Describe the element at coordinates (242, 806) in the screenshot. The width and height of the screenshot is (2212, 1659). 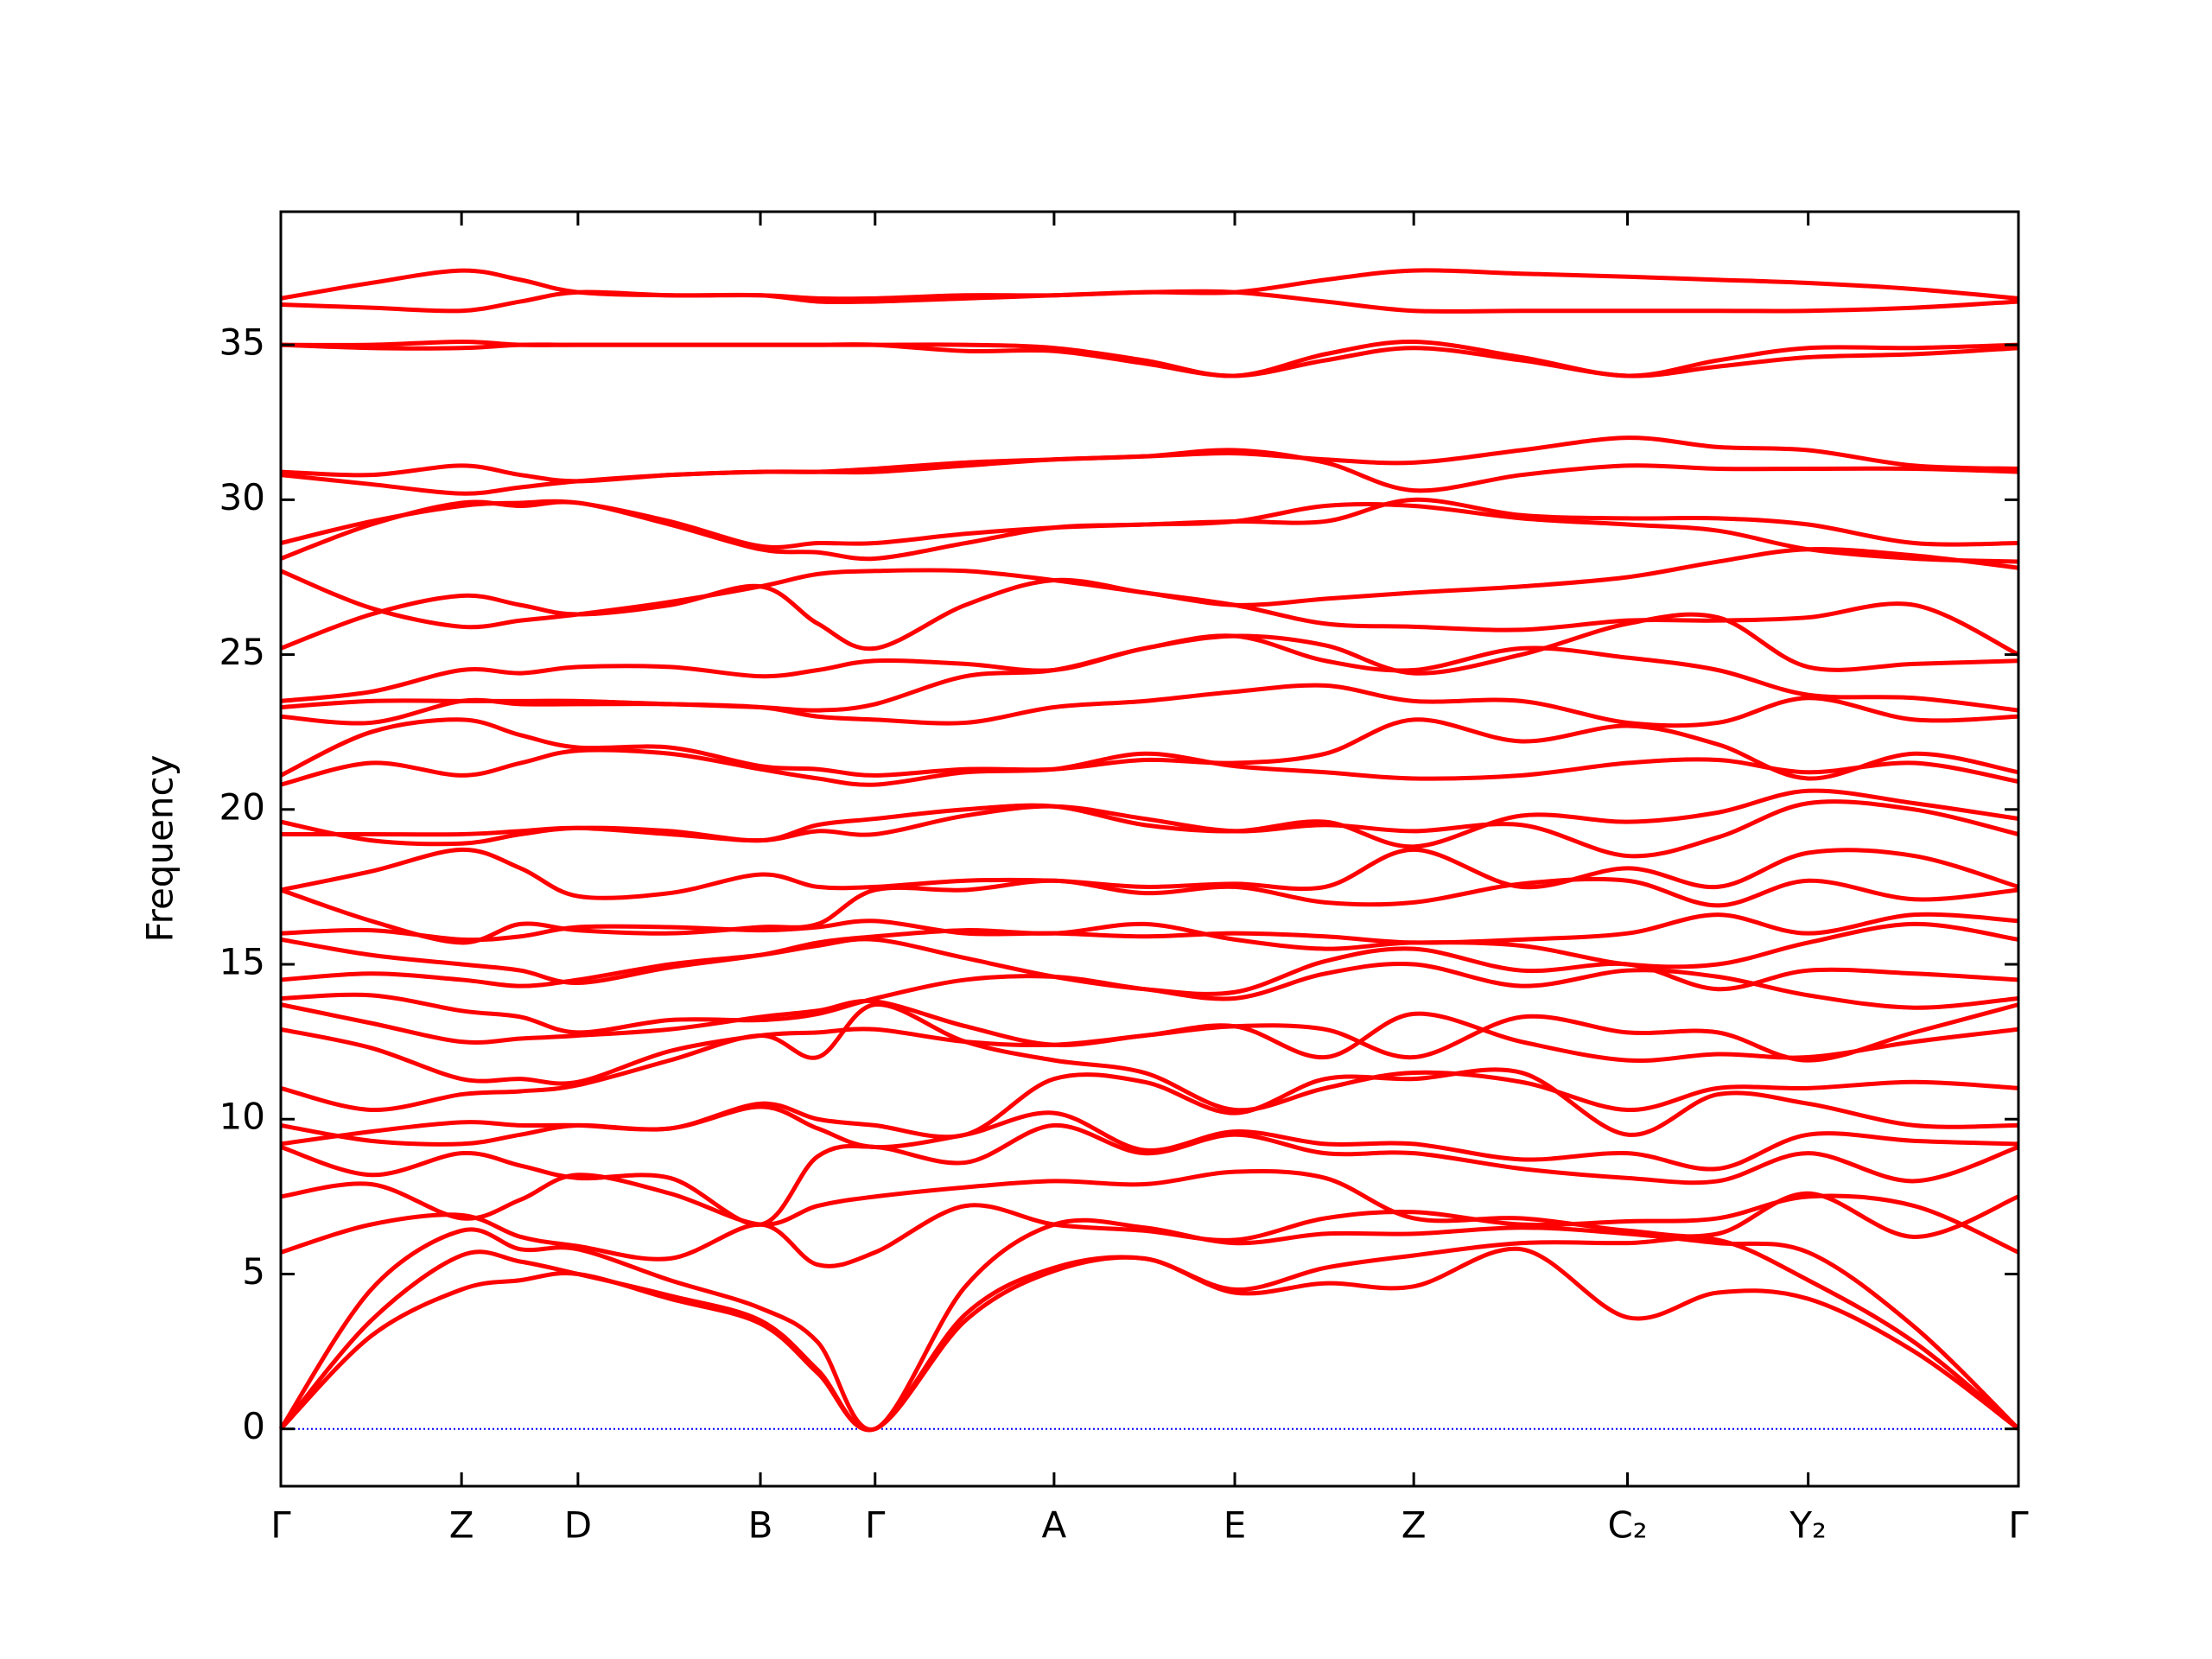
I see `y-tick-label: 20` at that location.